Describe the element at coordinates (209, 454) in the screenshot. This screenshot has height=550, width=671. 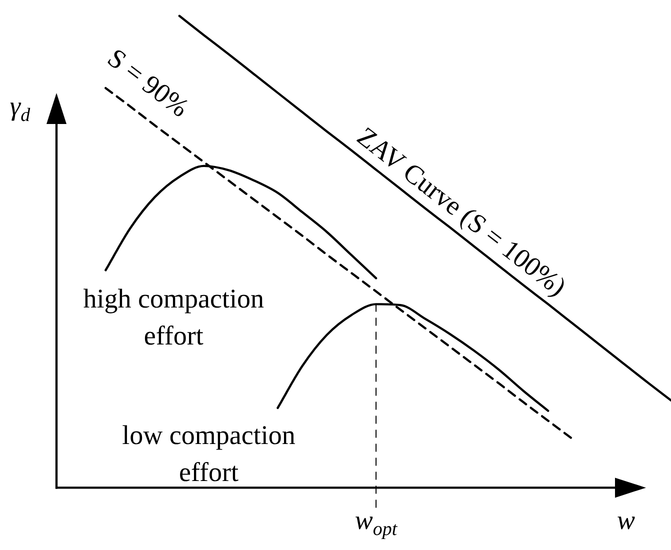
I see `series-label: low compaction effort` at that location.